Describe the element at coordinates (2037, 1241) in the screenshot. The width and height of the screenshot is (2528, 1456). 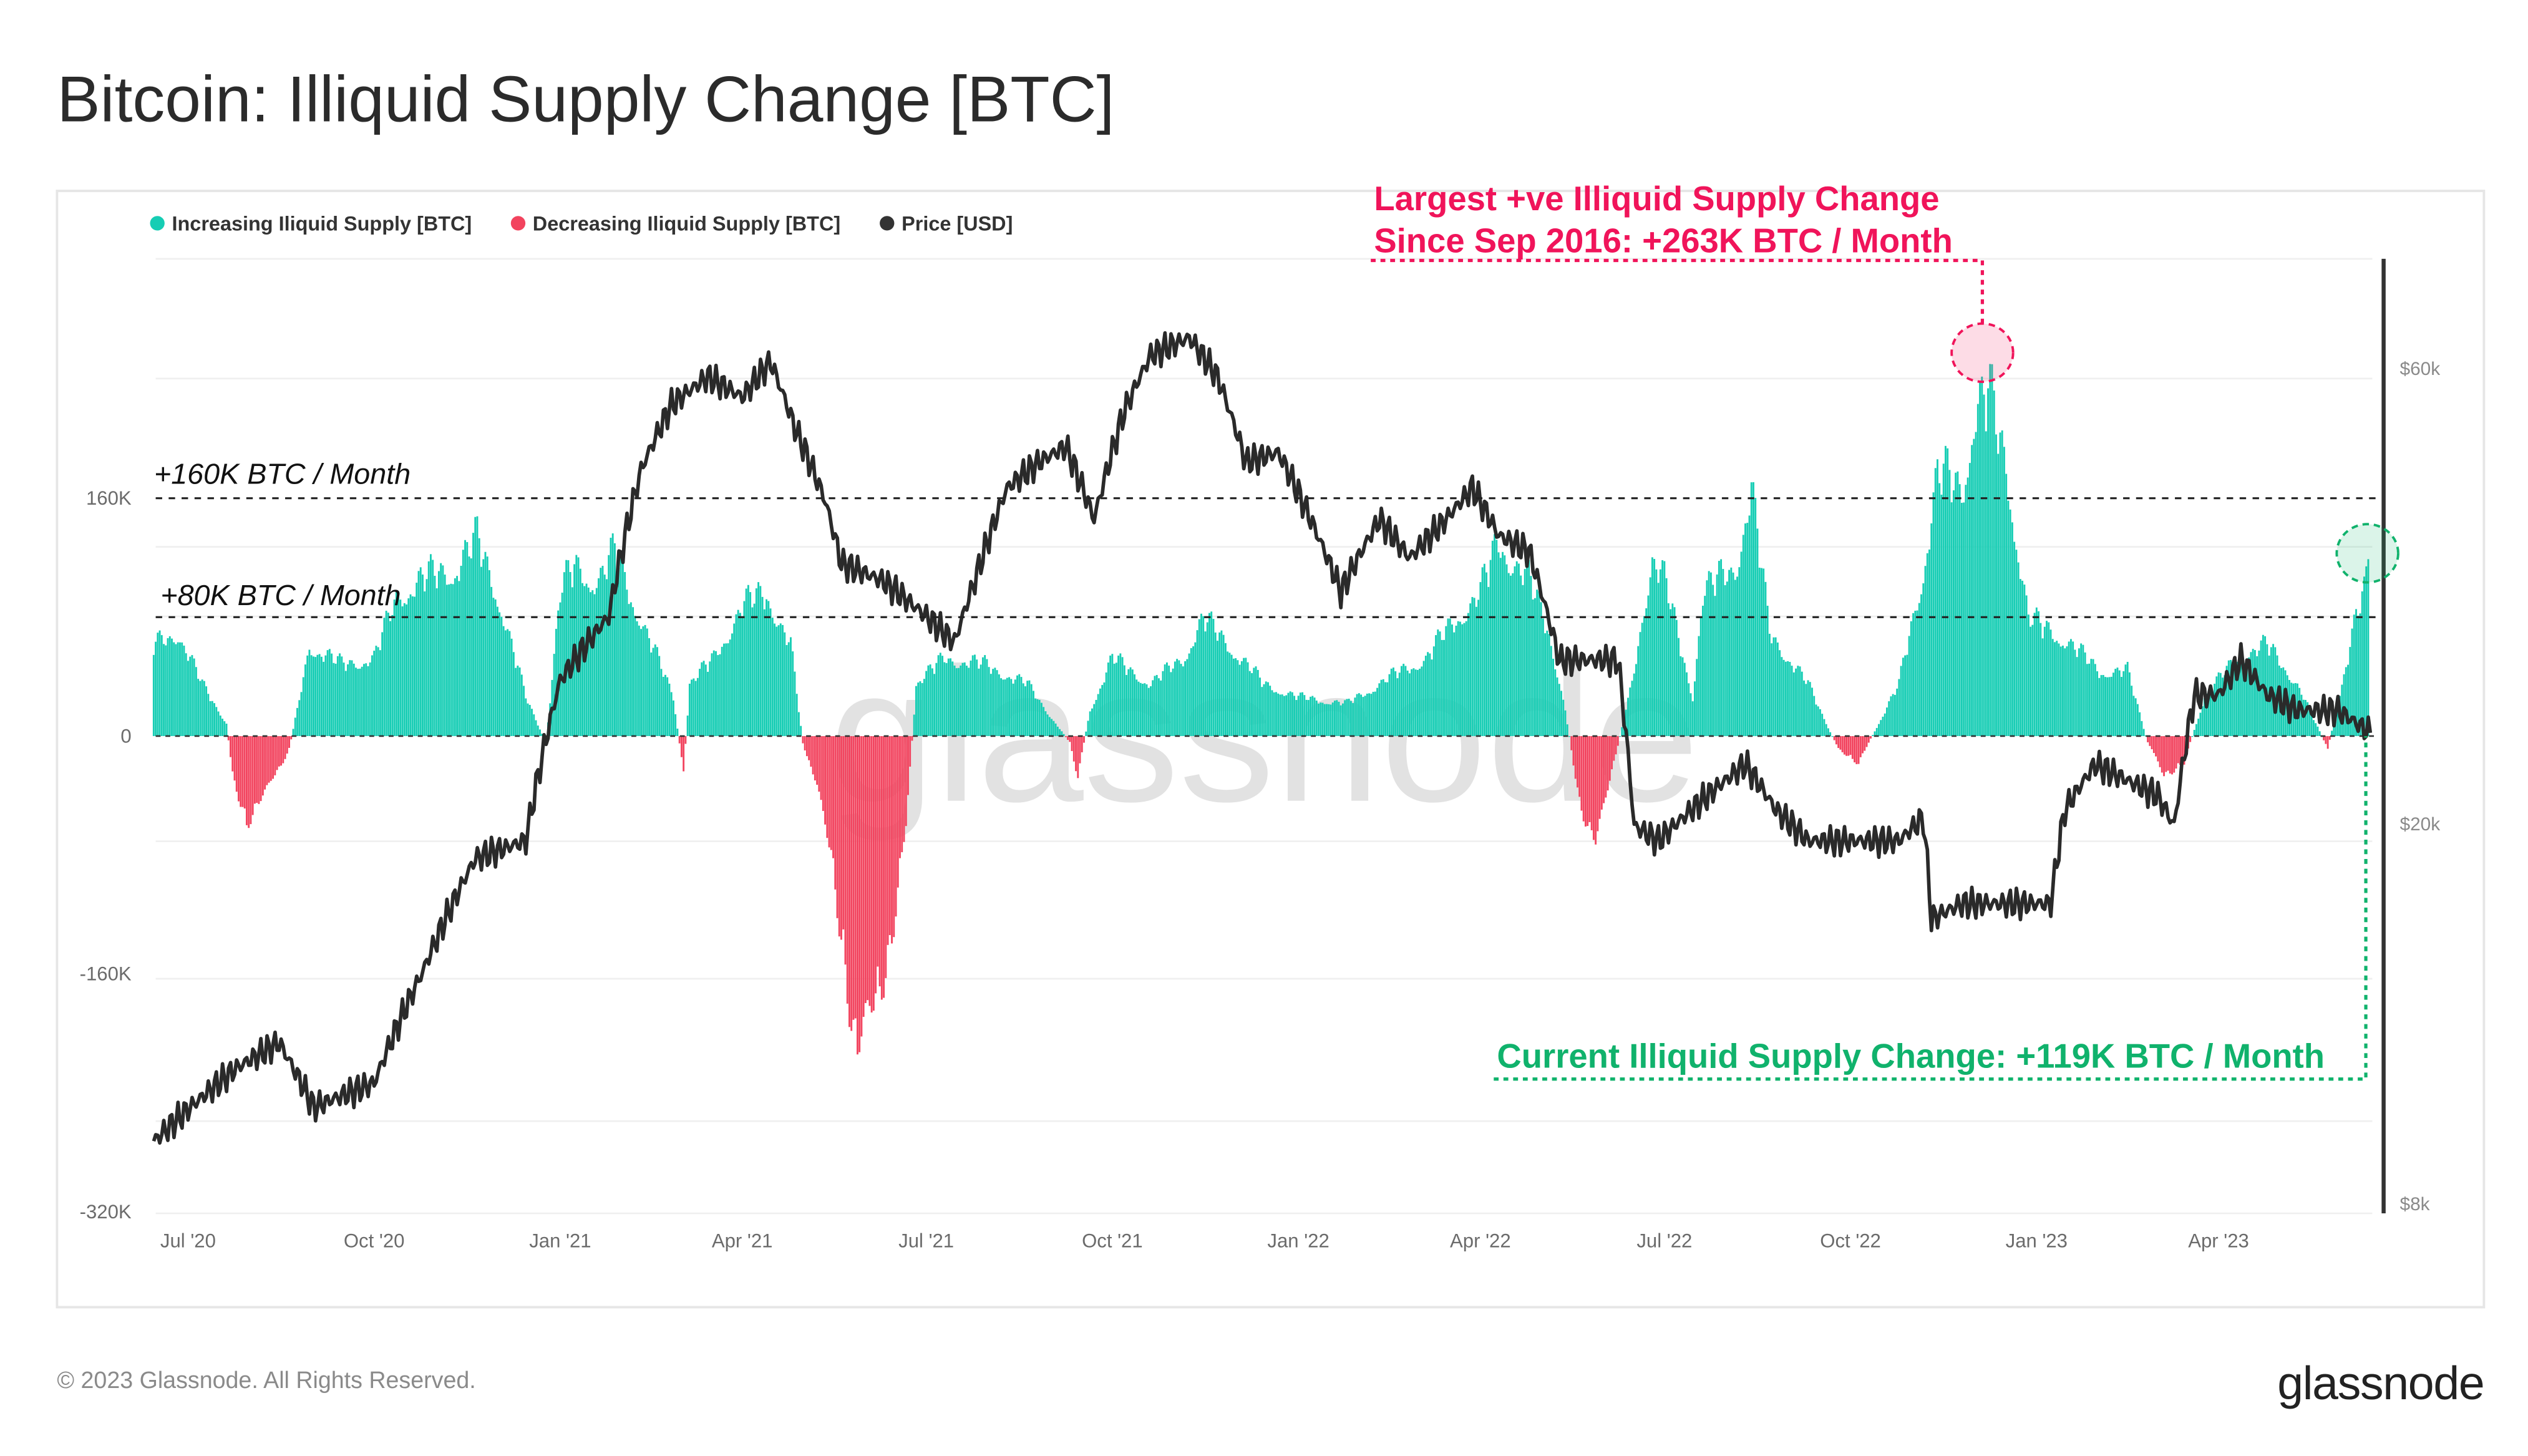
I see `x-tick-label: Jan '23` at that location.